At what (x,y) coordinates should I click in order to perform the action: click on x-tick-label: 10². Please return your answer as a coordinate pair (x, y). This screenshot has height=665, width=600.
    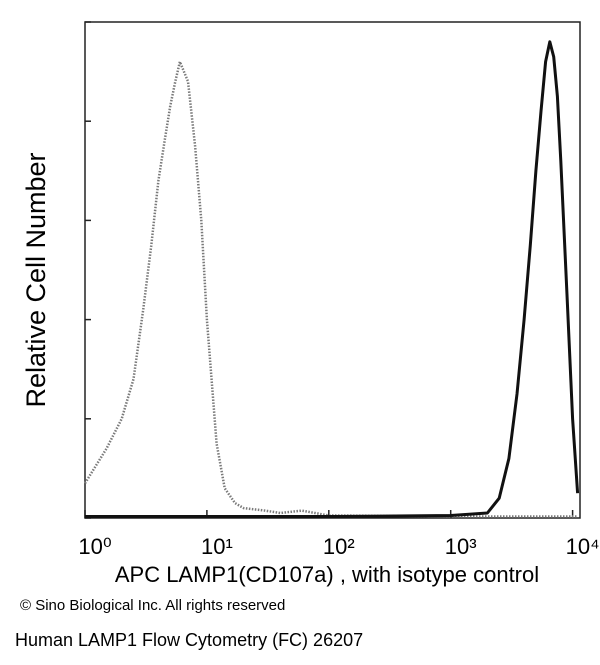
    Looking at the image, I should click on (339, 546).